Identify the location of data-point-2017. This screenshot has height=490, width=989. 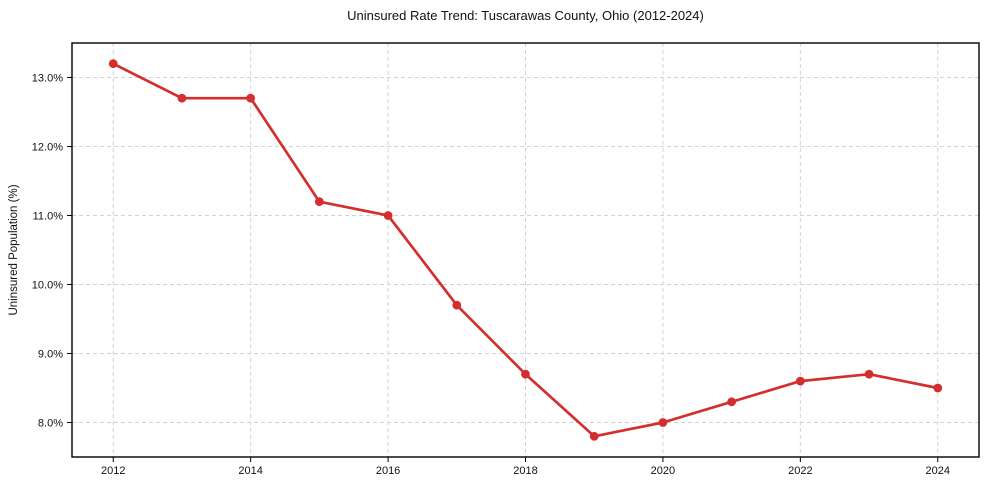
(457, 305).